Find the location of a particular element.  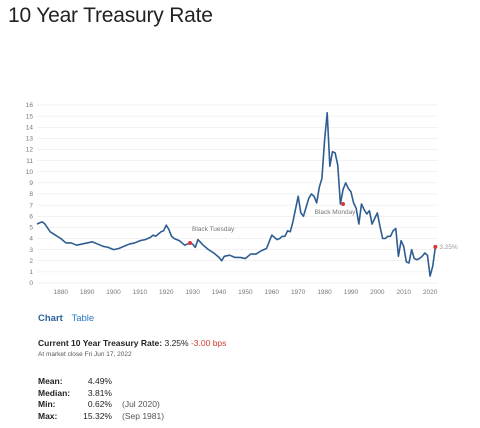

y-tick-label: 15 is located at coordinates (30, 116).